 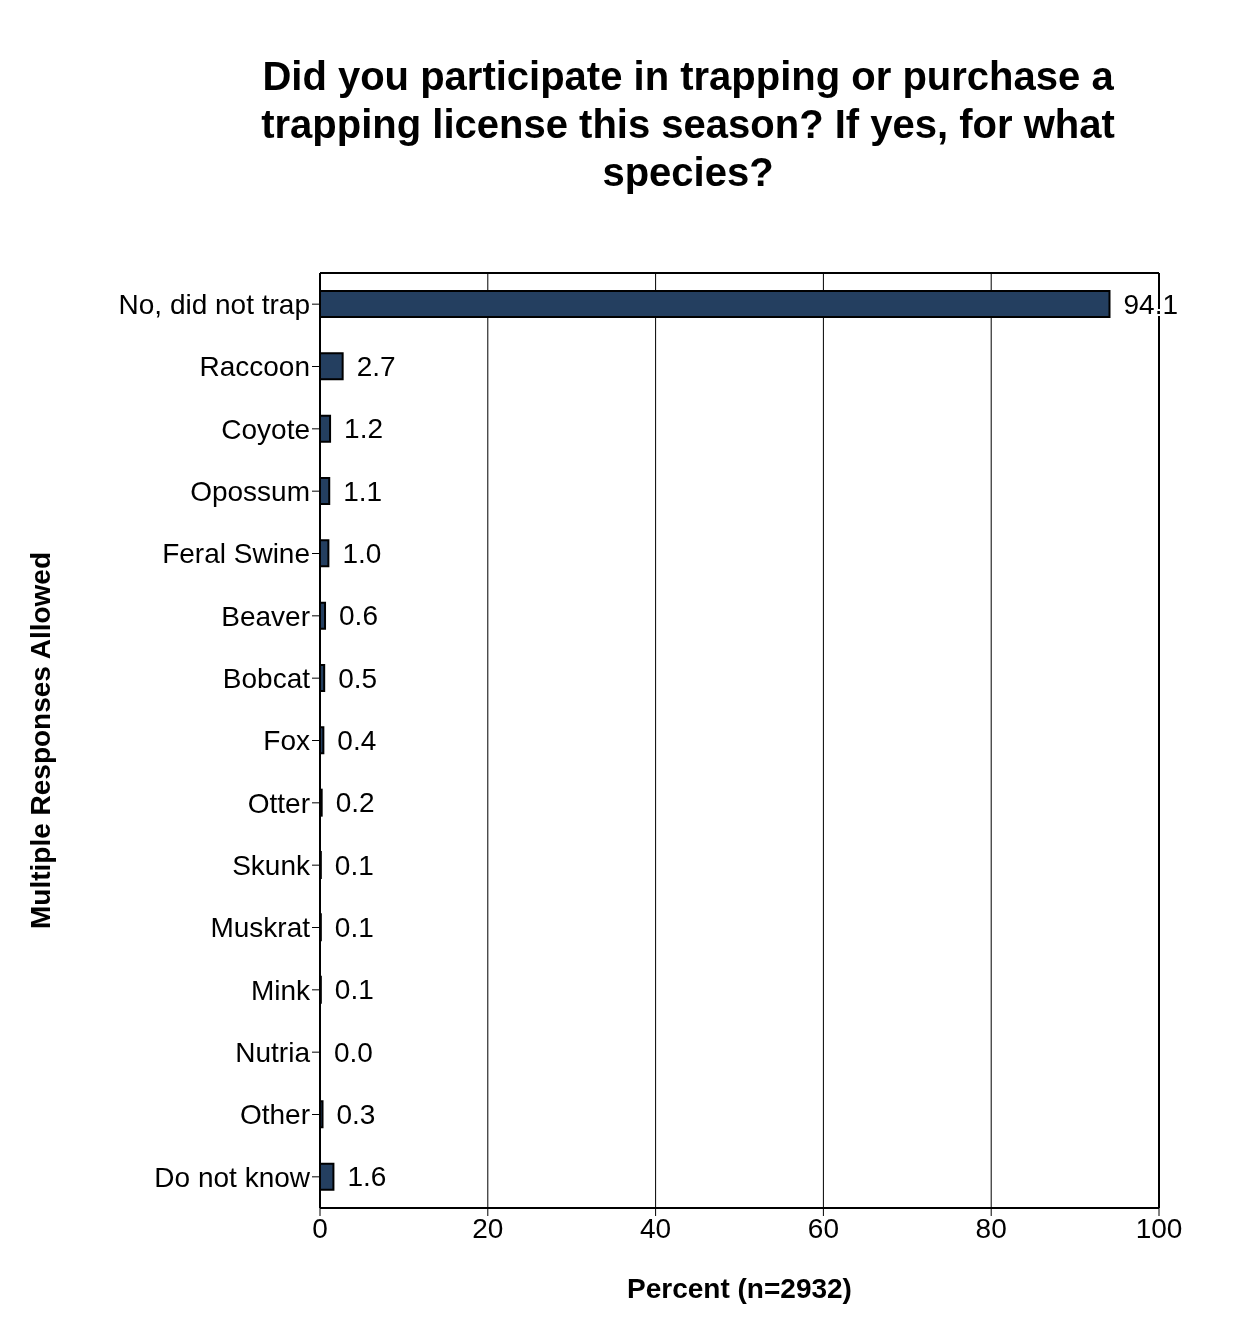 What do you see at coordinates (265, 616) in the screenshot?
I see `y-tick-label: Beaver` at bounding box center [265, 616].